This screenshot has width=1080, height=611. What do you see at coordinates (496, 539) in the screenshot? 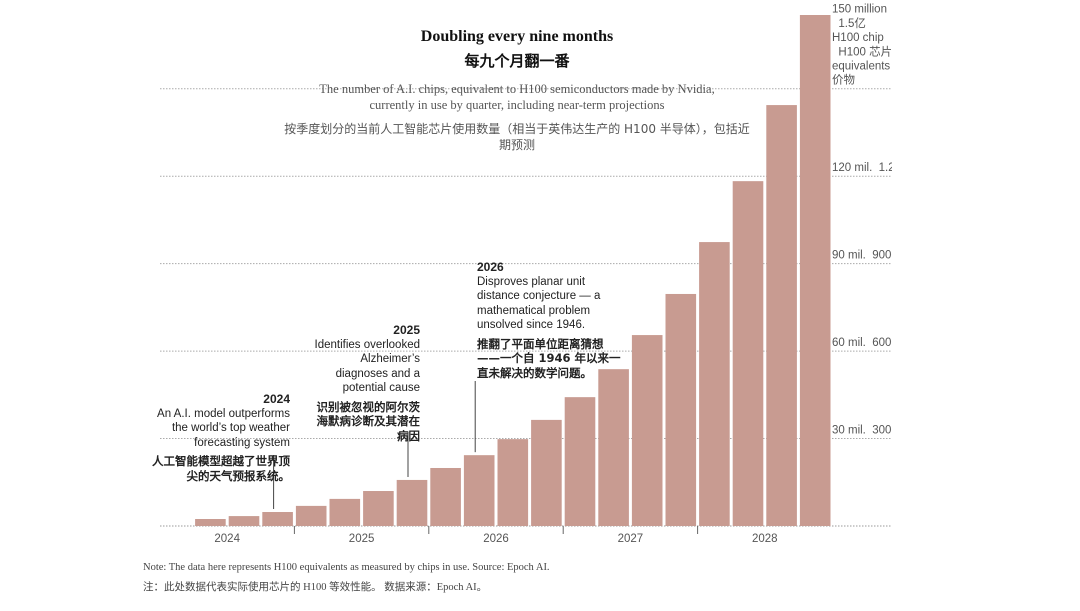
I see `x-tick-label: 2026` at bounding box center [496, 539].